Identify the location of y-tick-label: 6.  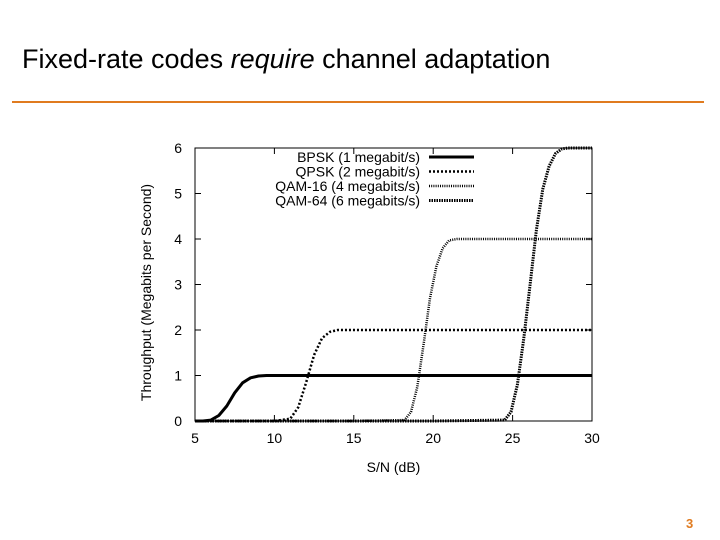
(178, 148).